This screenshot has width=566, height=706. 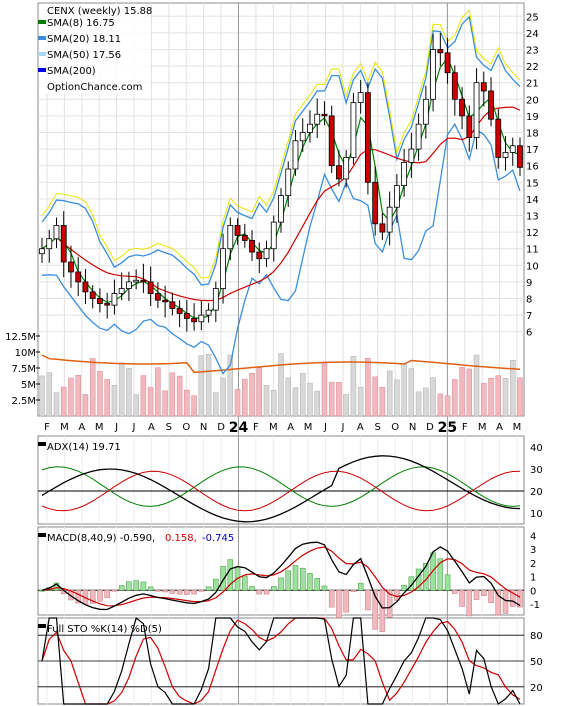 What do you see at coordinates (25, 353) in the screenshot?
I see `volume-tick-label: 10M` at bounding box center [25, 353].